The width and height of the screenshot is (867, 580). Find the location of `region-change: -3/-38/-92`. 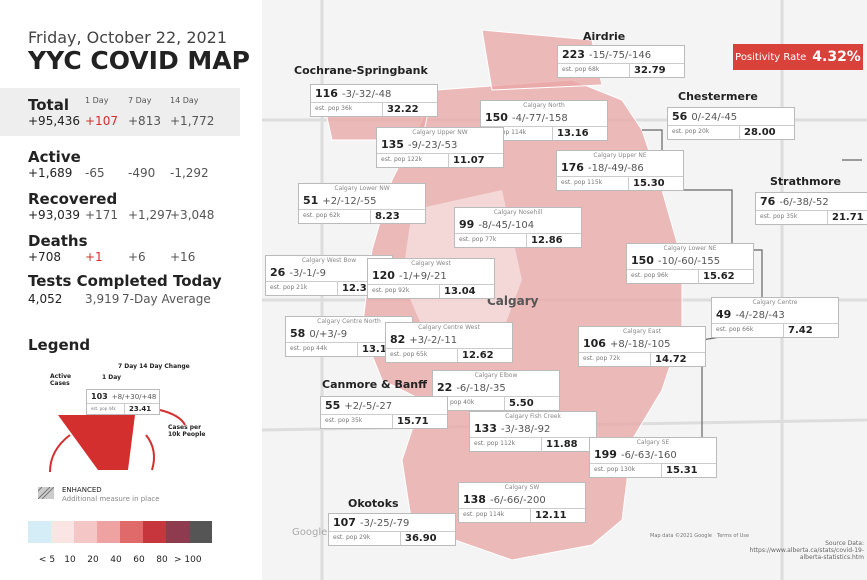

region-change: -3/-38/-92 is located at coordinates (525, 429).